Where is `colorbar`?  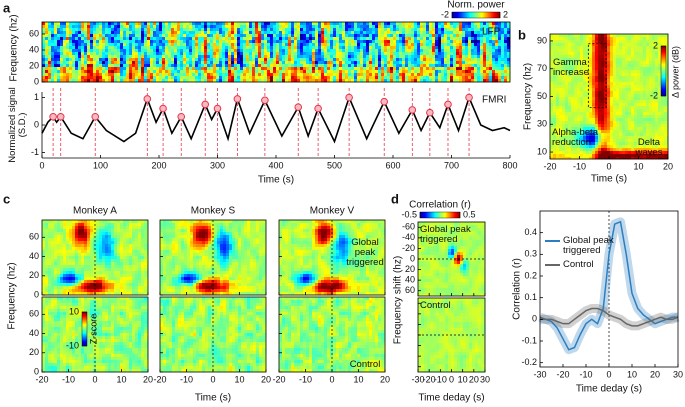
colorbar is located at coordinates (663, 71).